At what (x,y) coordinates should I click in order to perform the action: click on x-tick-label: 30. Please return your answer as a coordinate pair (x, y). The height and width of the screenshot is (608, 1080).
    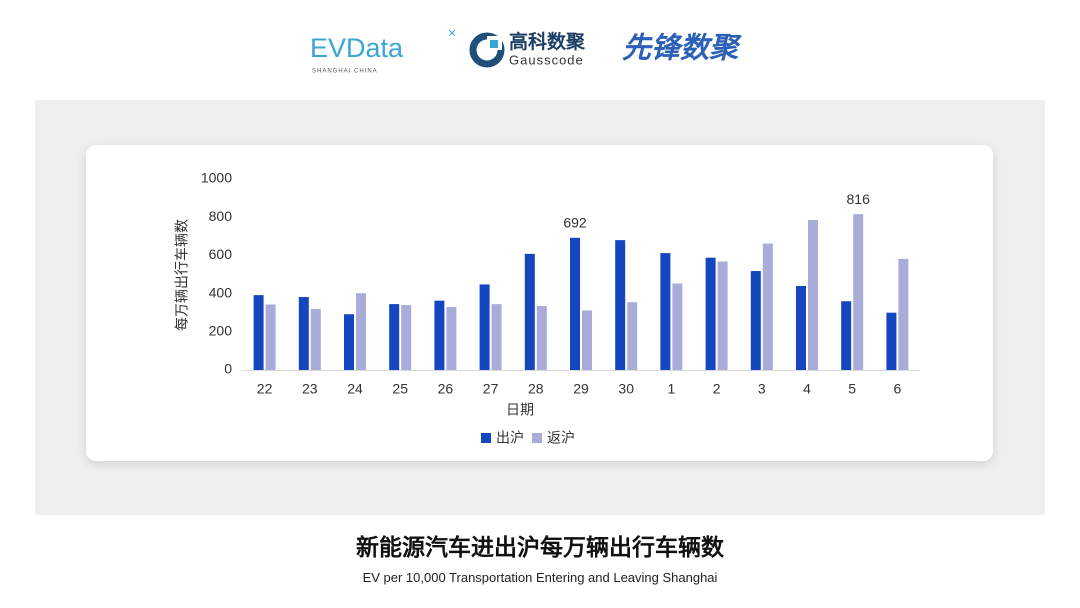
    Looking at the image, I should click on (626, 389).